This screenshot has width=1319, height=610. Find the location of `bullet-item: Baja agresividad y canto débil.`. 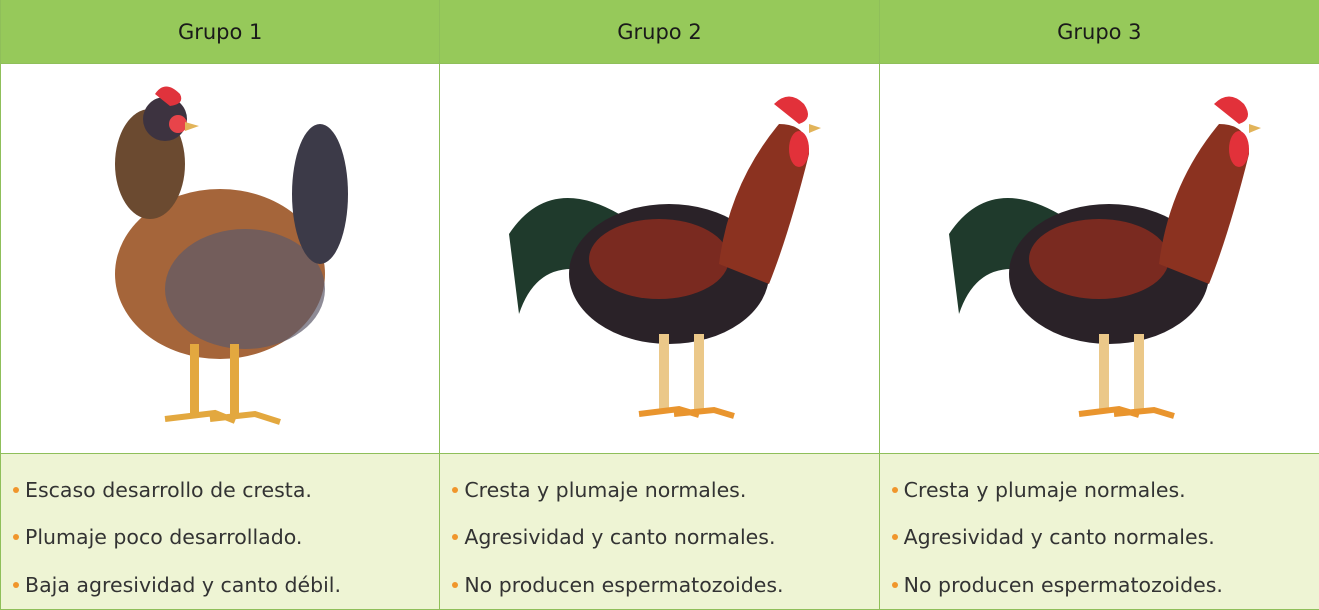

bullet-item: Baja agresividad y canto débil. is located at coordinates (226, 585).